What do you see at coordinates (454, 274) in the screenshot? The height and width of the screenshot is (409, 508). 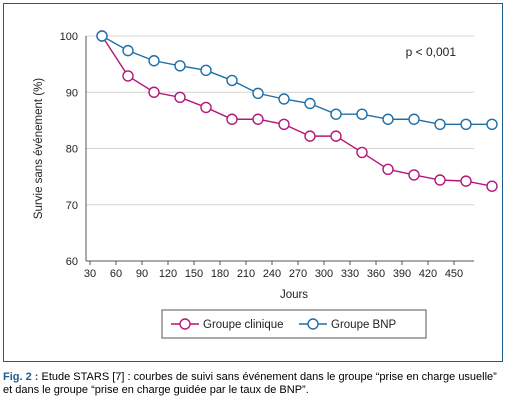 I see `x-tick-label-14: 450` at bounding box center [454, 274].